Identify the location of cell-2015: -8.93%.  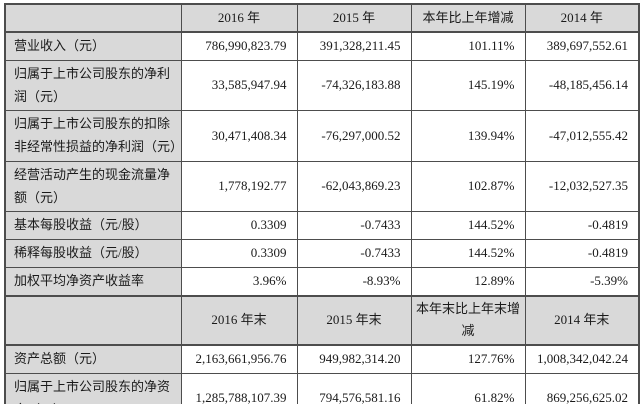
(354, 281).